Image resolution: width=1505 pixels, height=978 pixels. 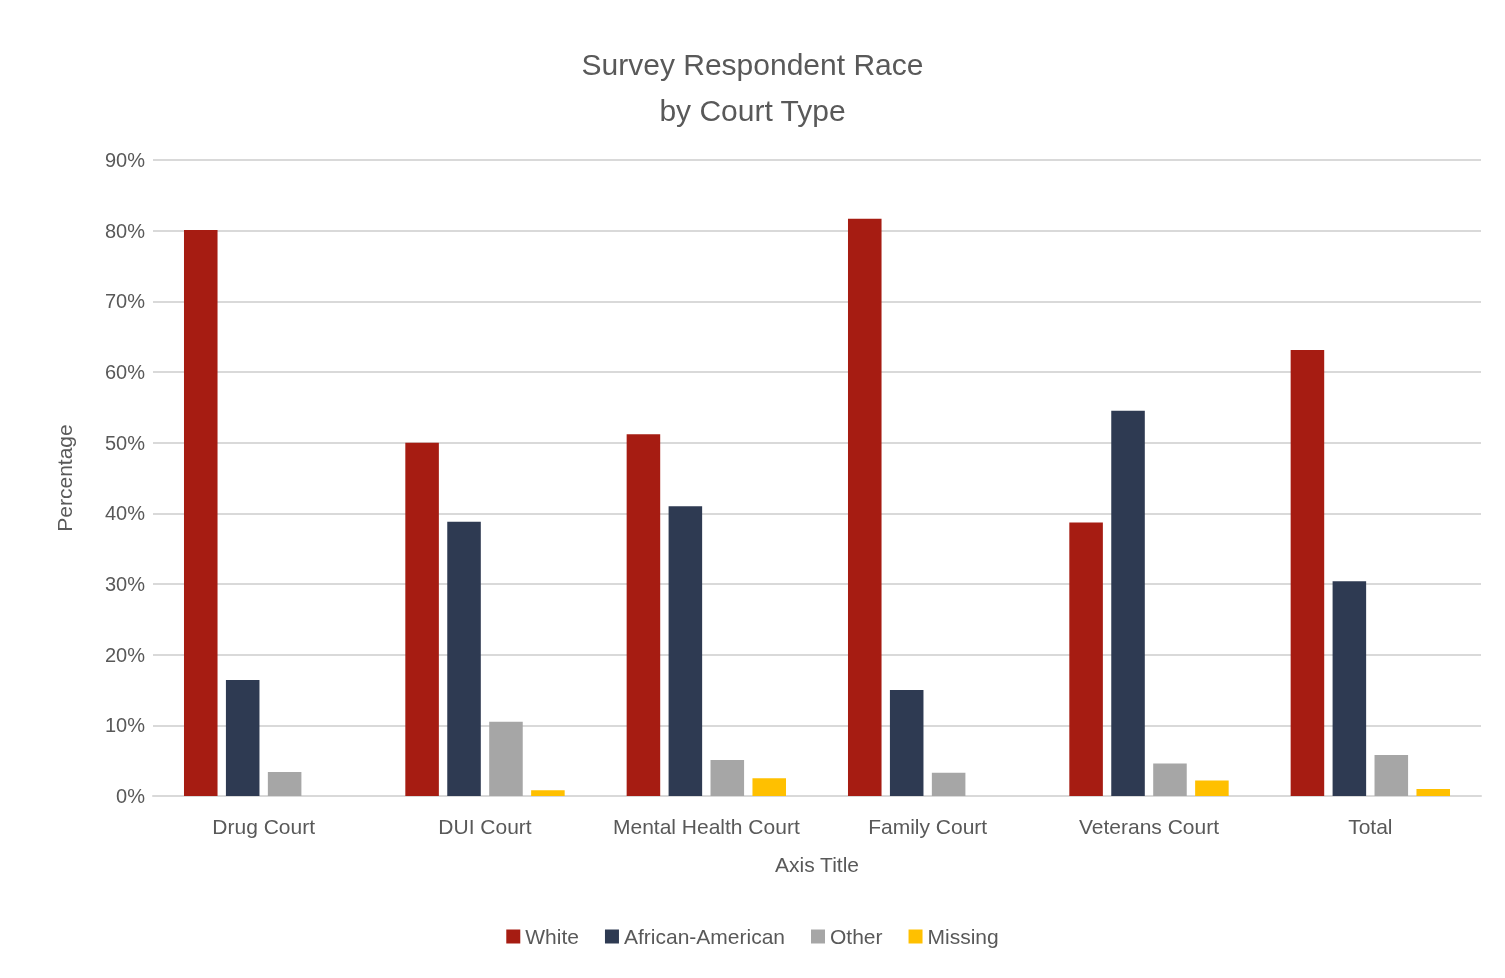 What do you see at coordinates (125, 230) in the screenshot?
I see `y-tick-label: 80%` at bounding box center [125, 230].